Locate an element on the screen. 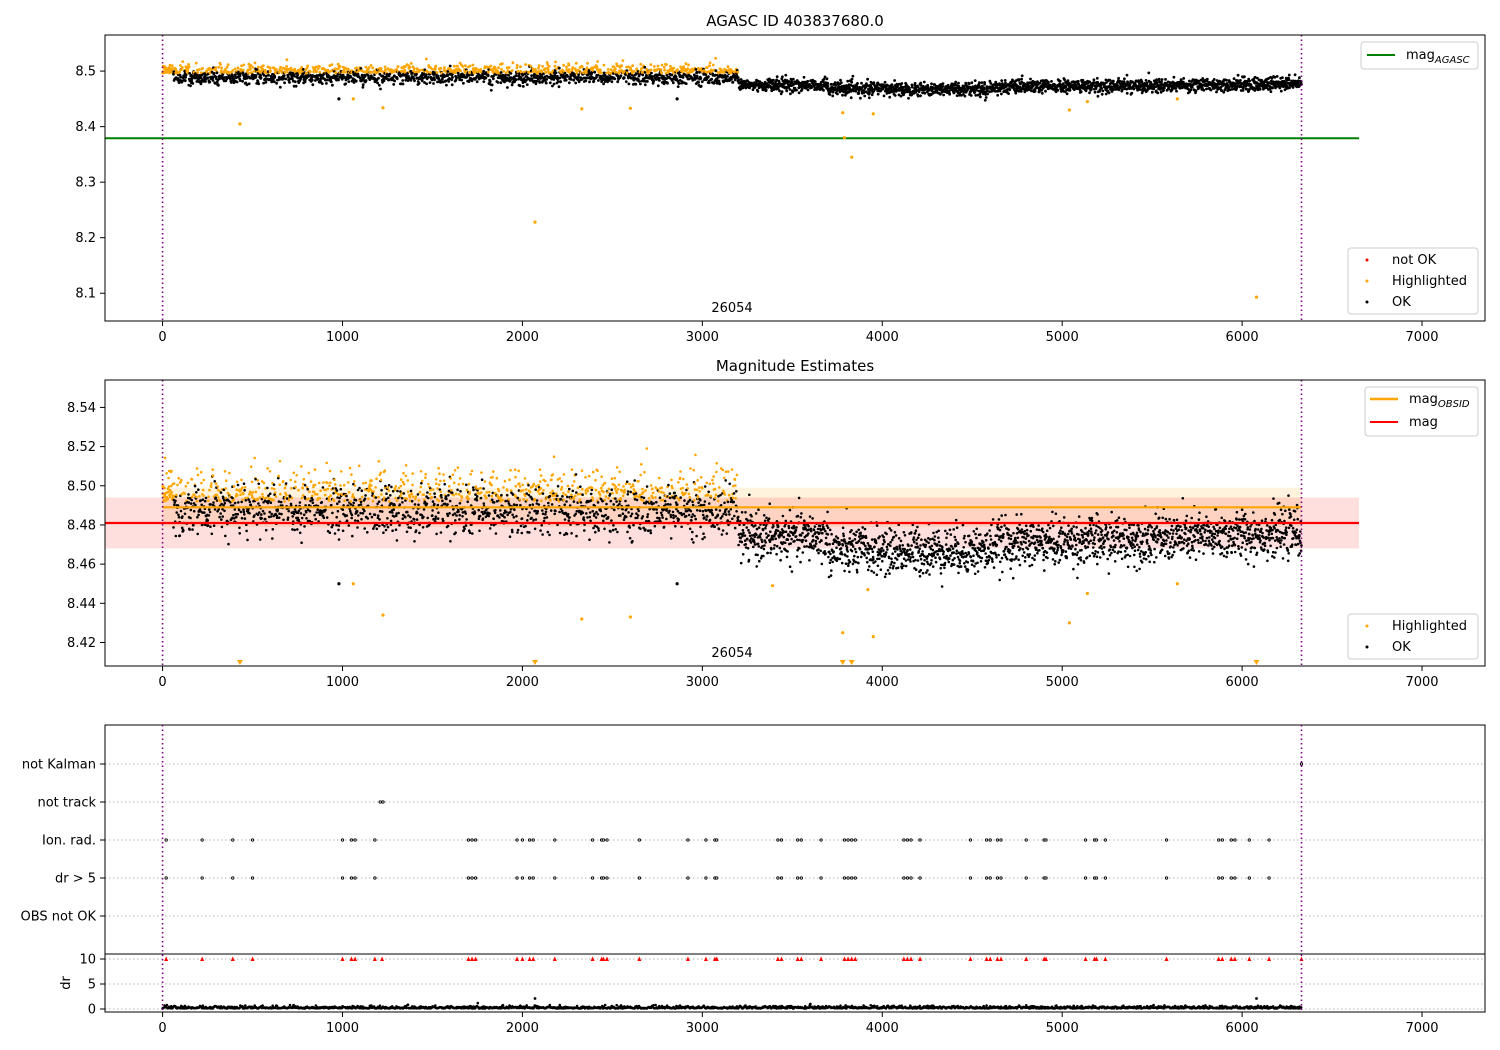 The image size is (1500, 1050). y-tick-label: 8.2 is located at coordinates (85, 238).